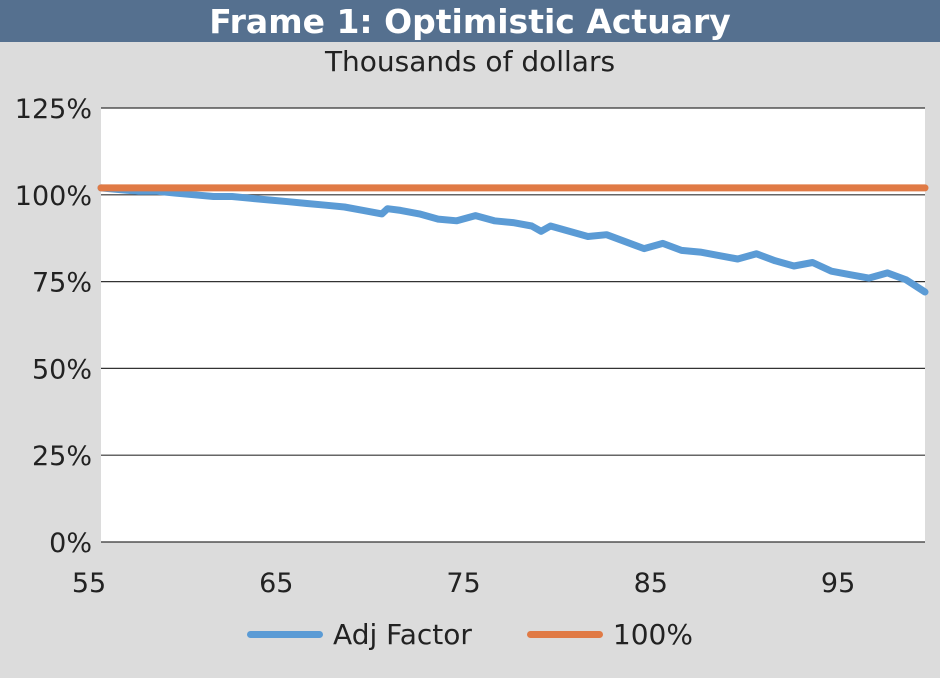  Describe the element at coordinates (651, 583) in the screenshot. I see `x-tick-label: 85` at that location.